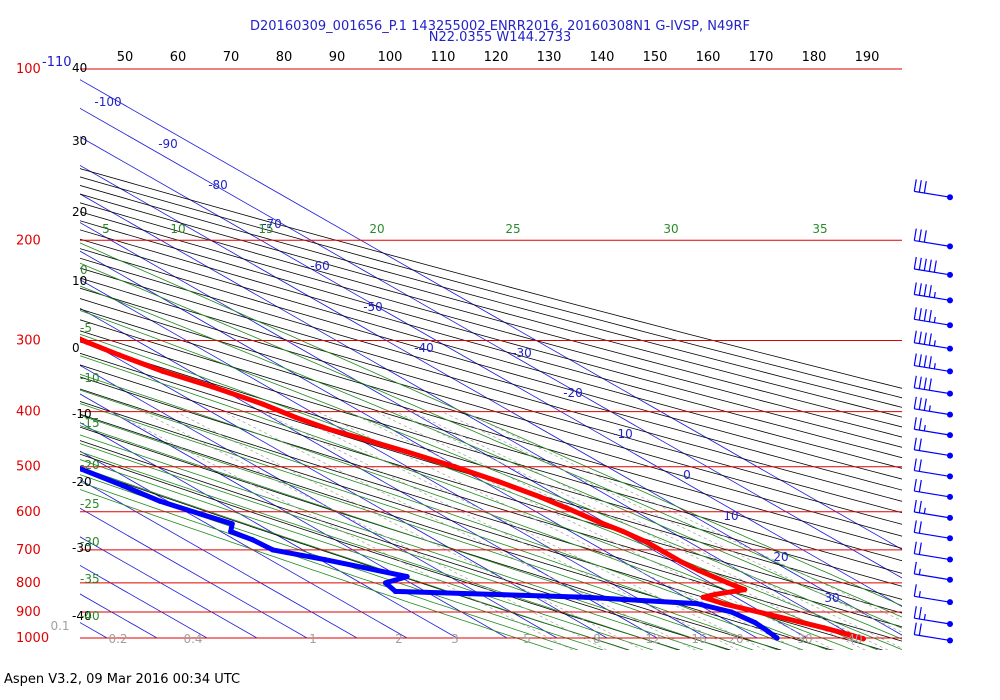 Image resolution: width=1000 pixels, height=700 pixels. Describe the element at coordinates (730, 516) in the screenshot. I see `isotherm-label: 10` at that location.